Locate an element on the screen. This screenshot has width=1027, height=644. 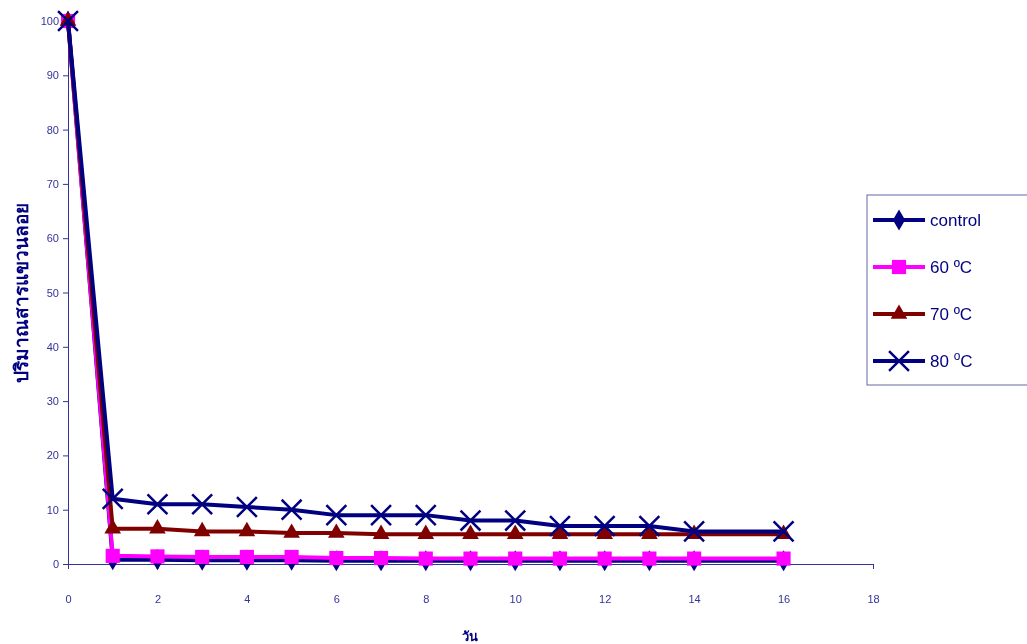
y-tick-label: 30 is located at coordinates (52, 401).